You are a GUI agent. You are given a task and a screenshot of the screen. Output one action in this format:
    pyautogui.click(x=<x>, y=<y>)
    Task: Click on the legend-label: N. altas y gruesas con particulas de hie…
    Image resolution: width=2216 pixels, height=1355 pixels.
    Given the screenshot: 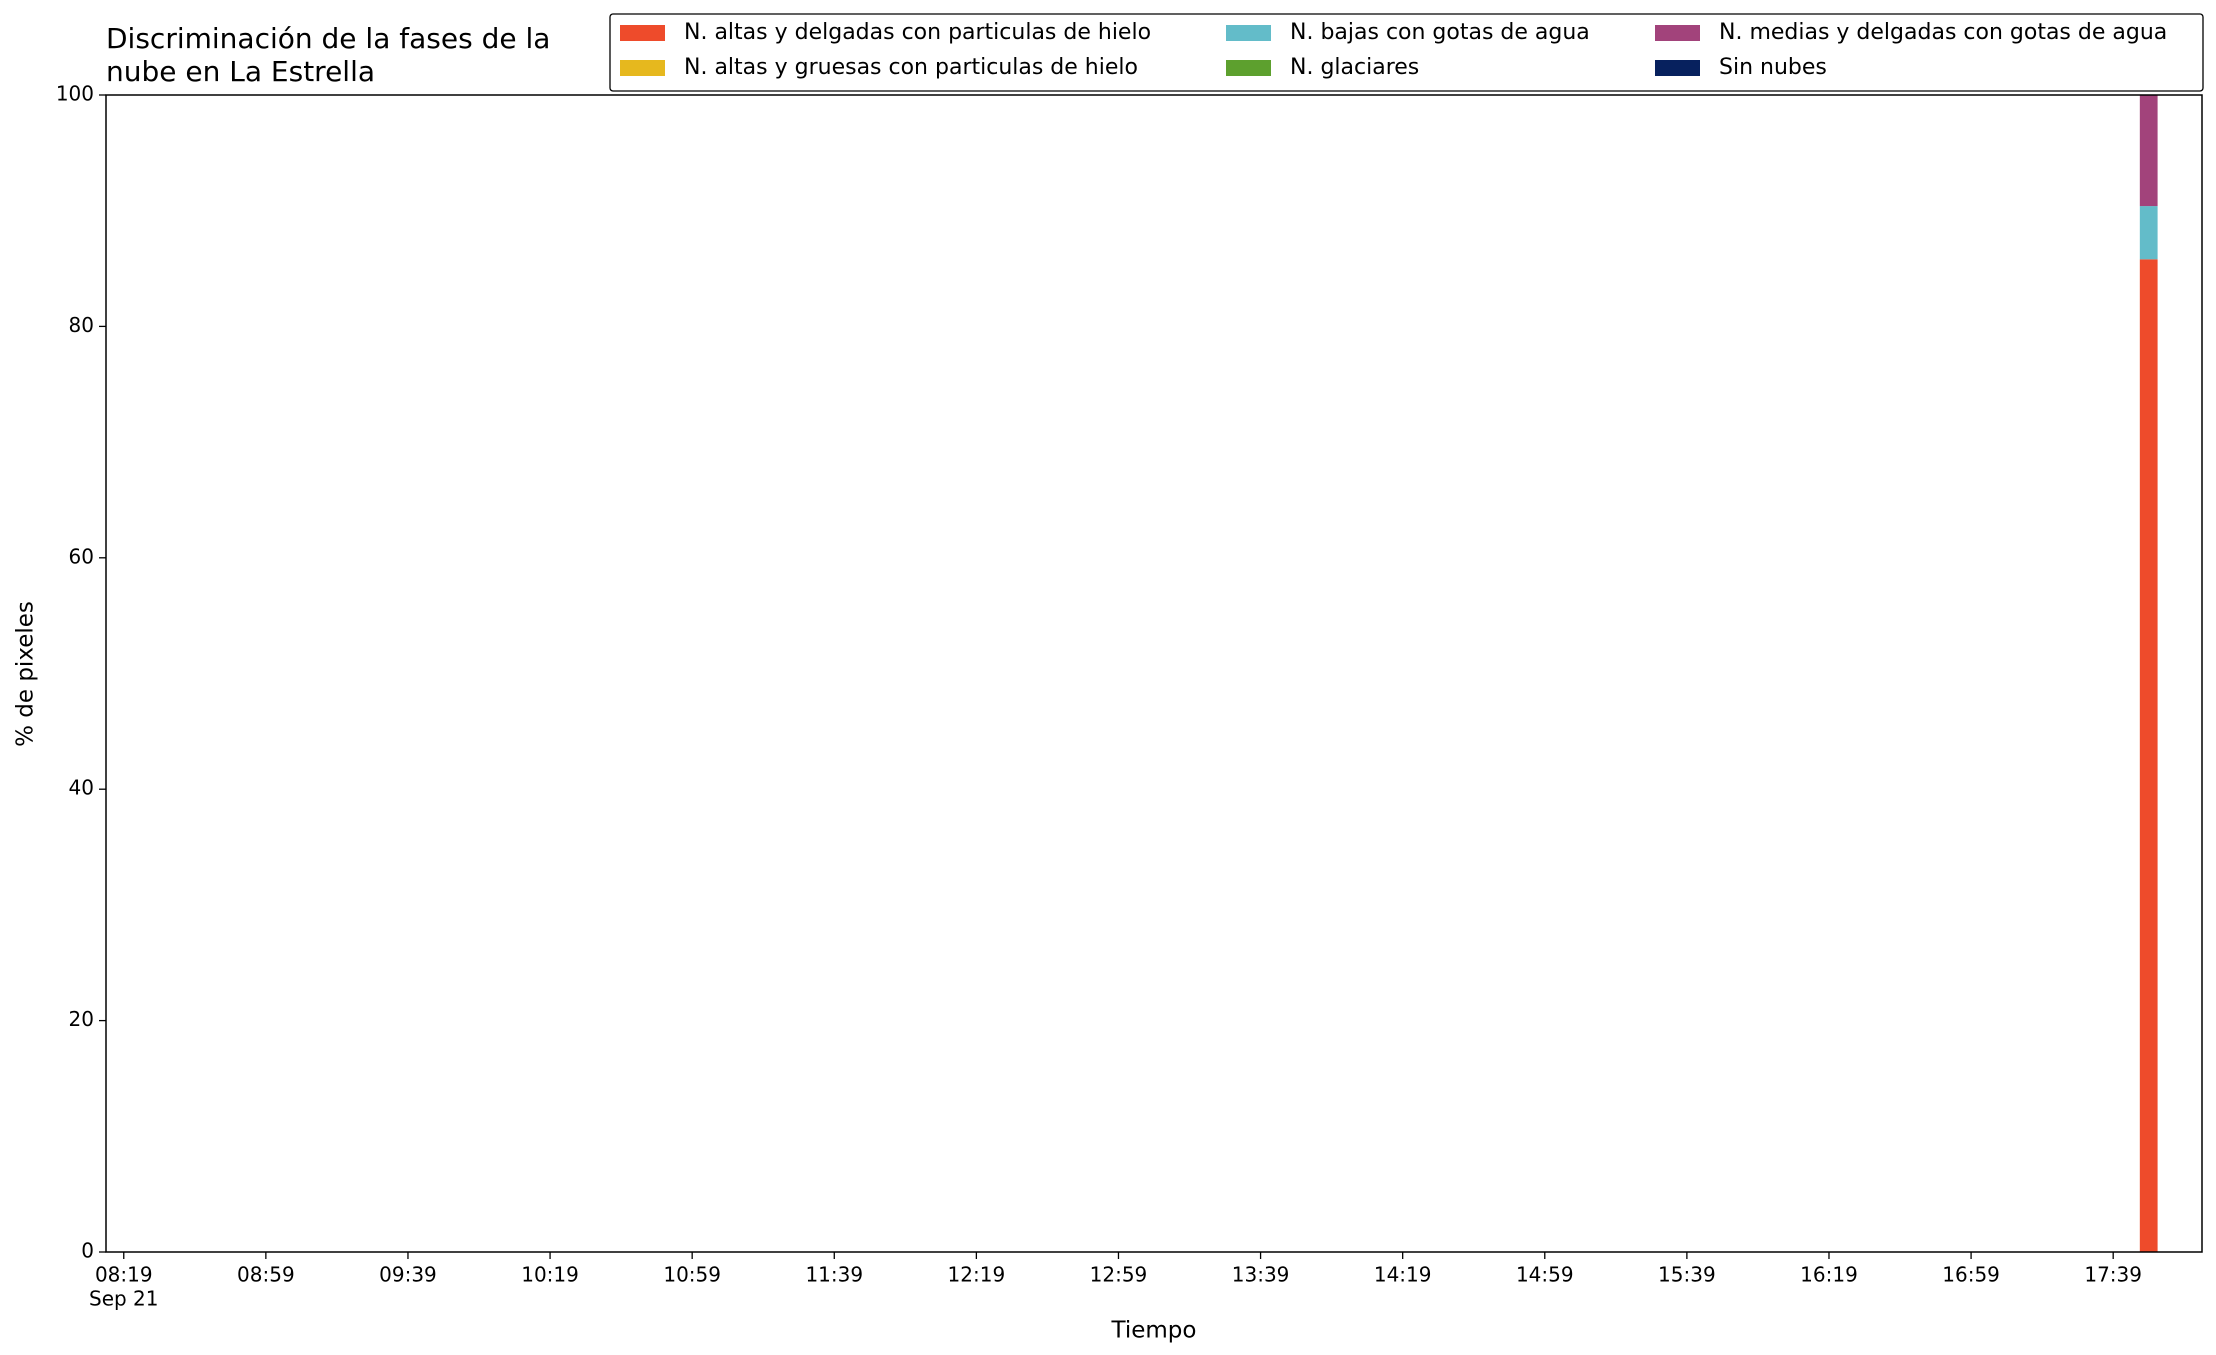 What is the action you would take?
    pyautogui.click(x=911, y=67)
    